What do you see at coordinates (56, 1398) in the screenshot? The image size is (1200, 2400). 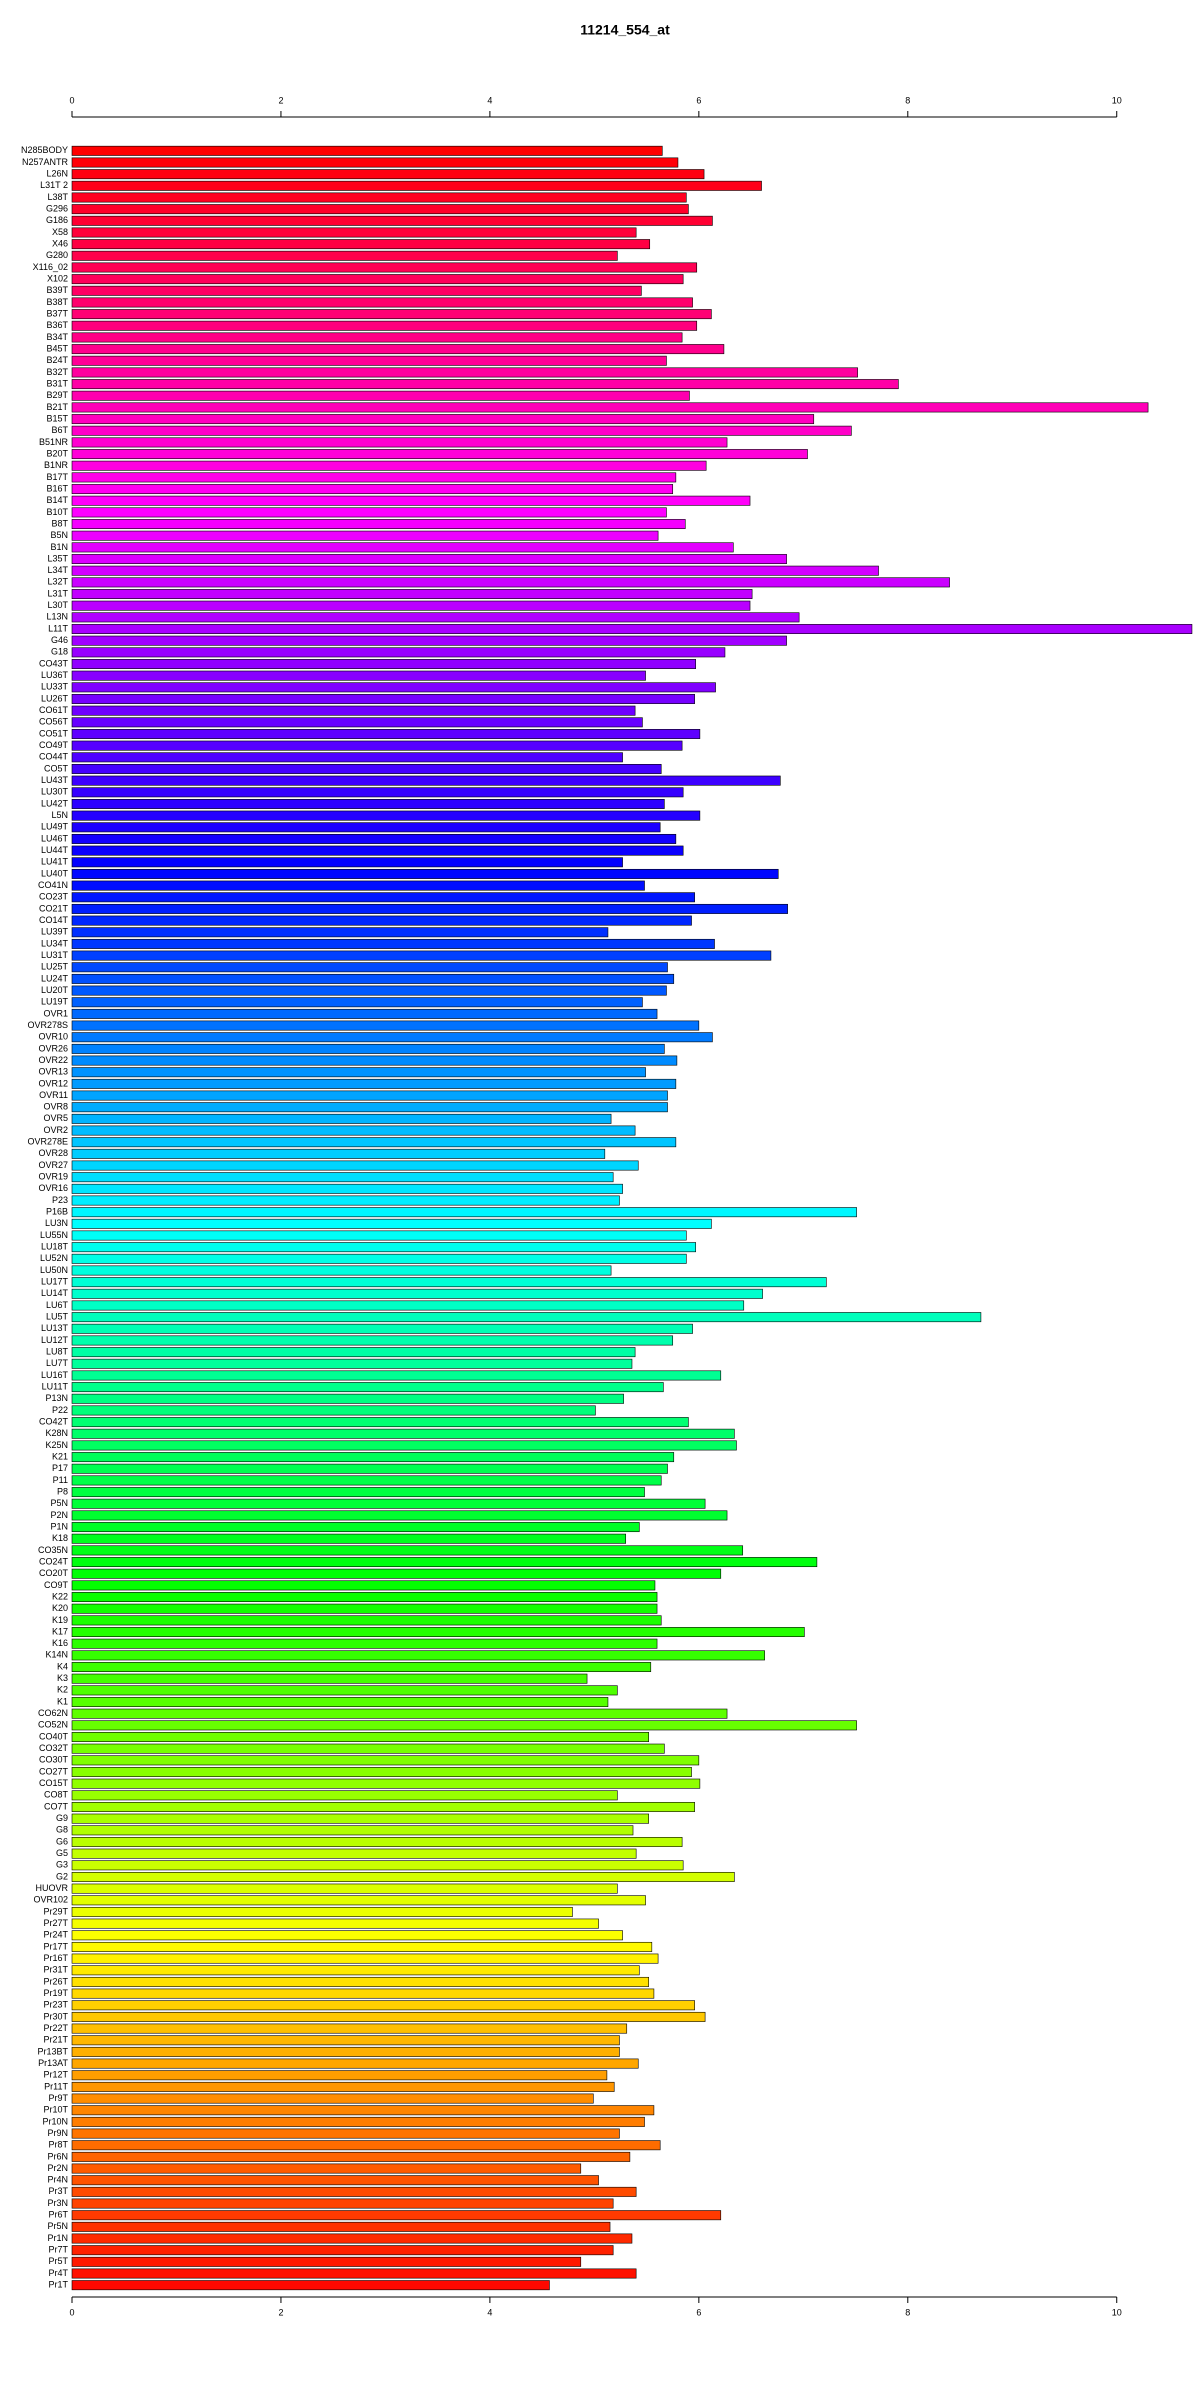 I see `y-tick-label: P13N` at bounding box center [56, 1398].